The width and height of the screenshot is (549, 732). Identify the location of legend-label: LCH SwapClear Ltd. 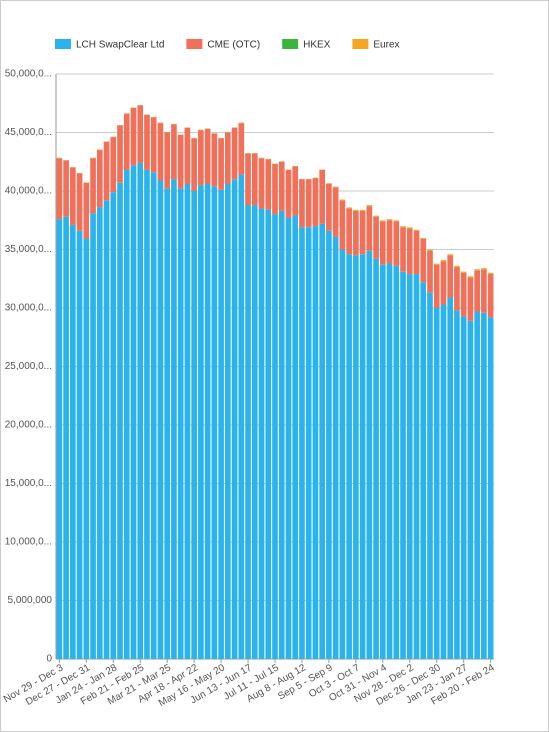
(120, 45).